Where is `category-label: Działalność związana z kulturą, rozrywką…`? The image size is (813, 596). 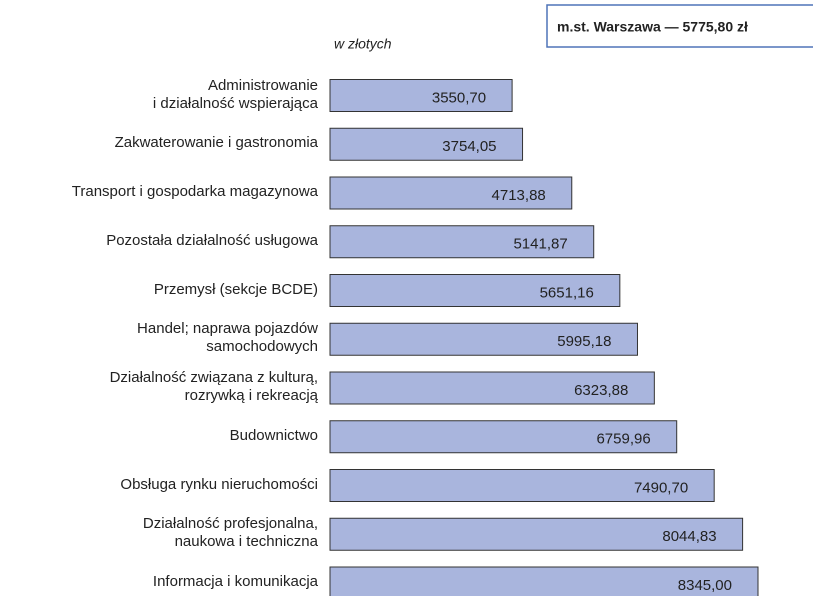
category-label: Działalność związana z kulturą, rozrywką… is located at coordinates (213, 386).